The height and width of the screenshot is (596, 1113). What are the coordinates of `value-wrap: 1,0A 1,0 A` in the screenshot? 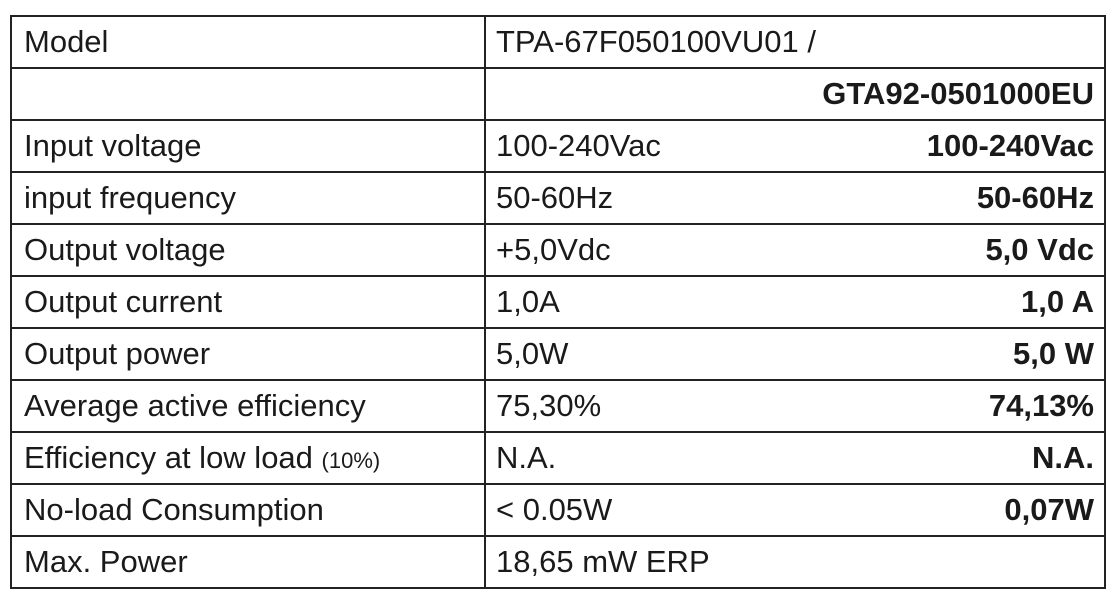 It's located at (795, 302).